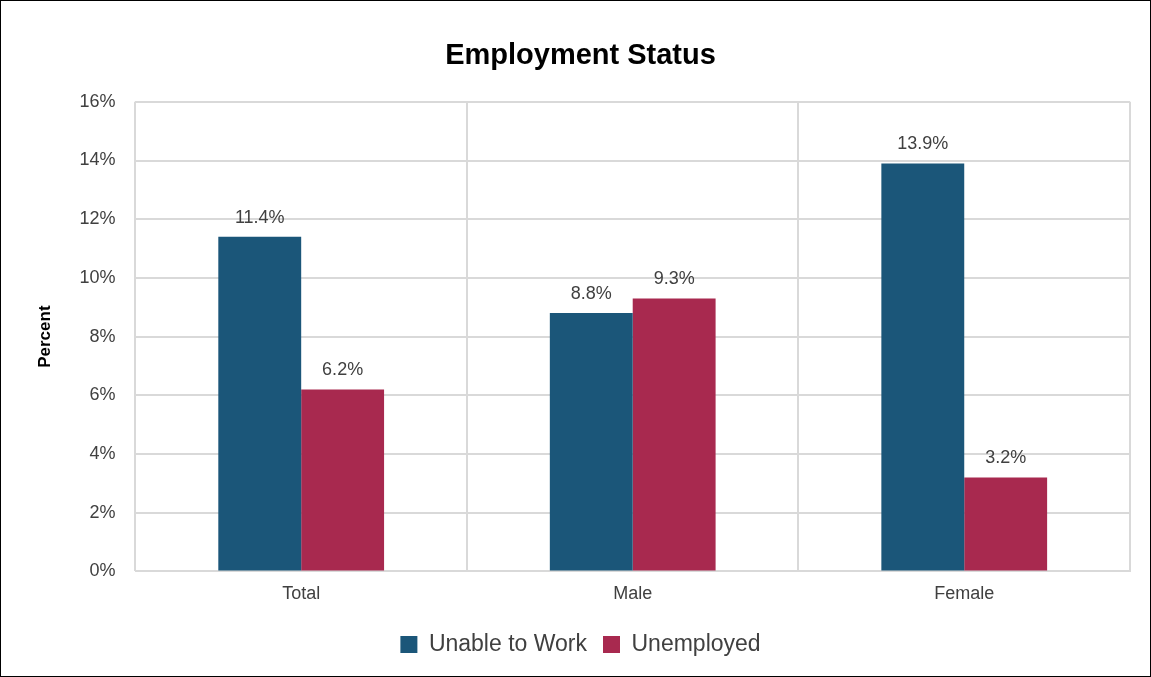 The image size is (1151, 677). What do you see at coordinates (97, 100) in the screenshot?
I see `y-tick-label: 16%` at bounding box center [97, 100].